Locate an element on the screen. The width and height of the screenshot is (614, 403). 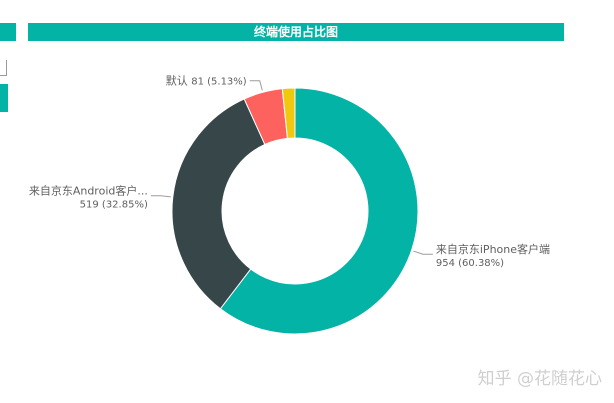
slice-label: 默认 81 (5.13%) is located at coordinates (206, 81).